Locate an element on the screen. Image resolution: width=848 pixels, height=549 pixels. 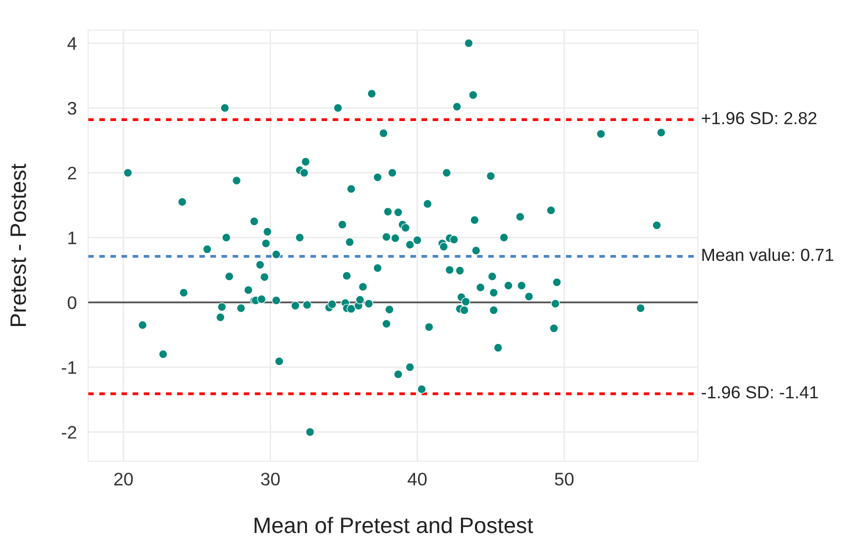
y-tick-label: -1 is located at coordinates (69, 367).